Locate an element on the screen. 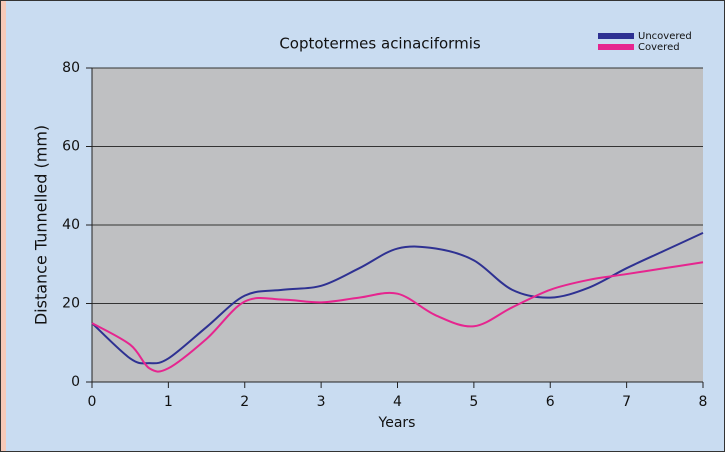  x-tick-label: 0 is located at coordinates (92, 402).